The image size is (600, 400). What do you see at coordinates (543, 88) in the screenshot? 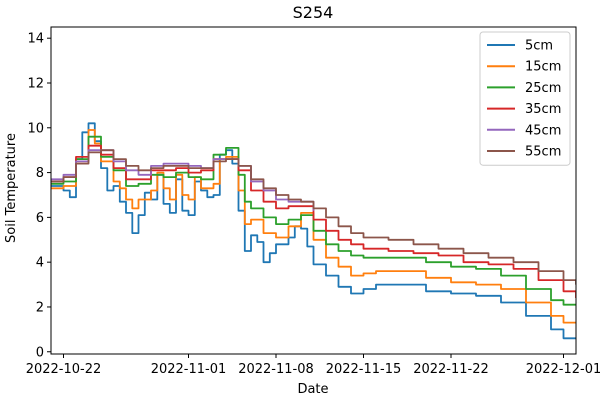
I see `legend-label-25cm: 25cm` at bounding box center [543, 88].